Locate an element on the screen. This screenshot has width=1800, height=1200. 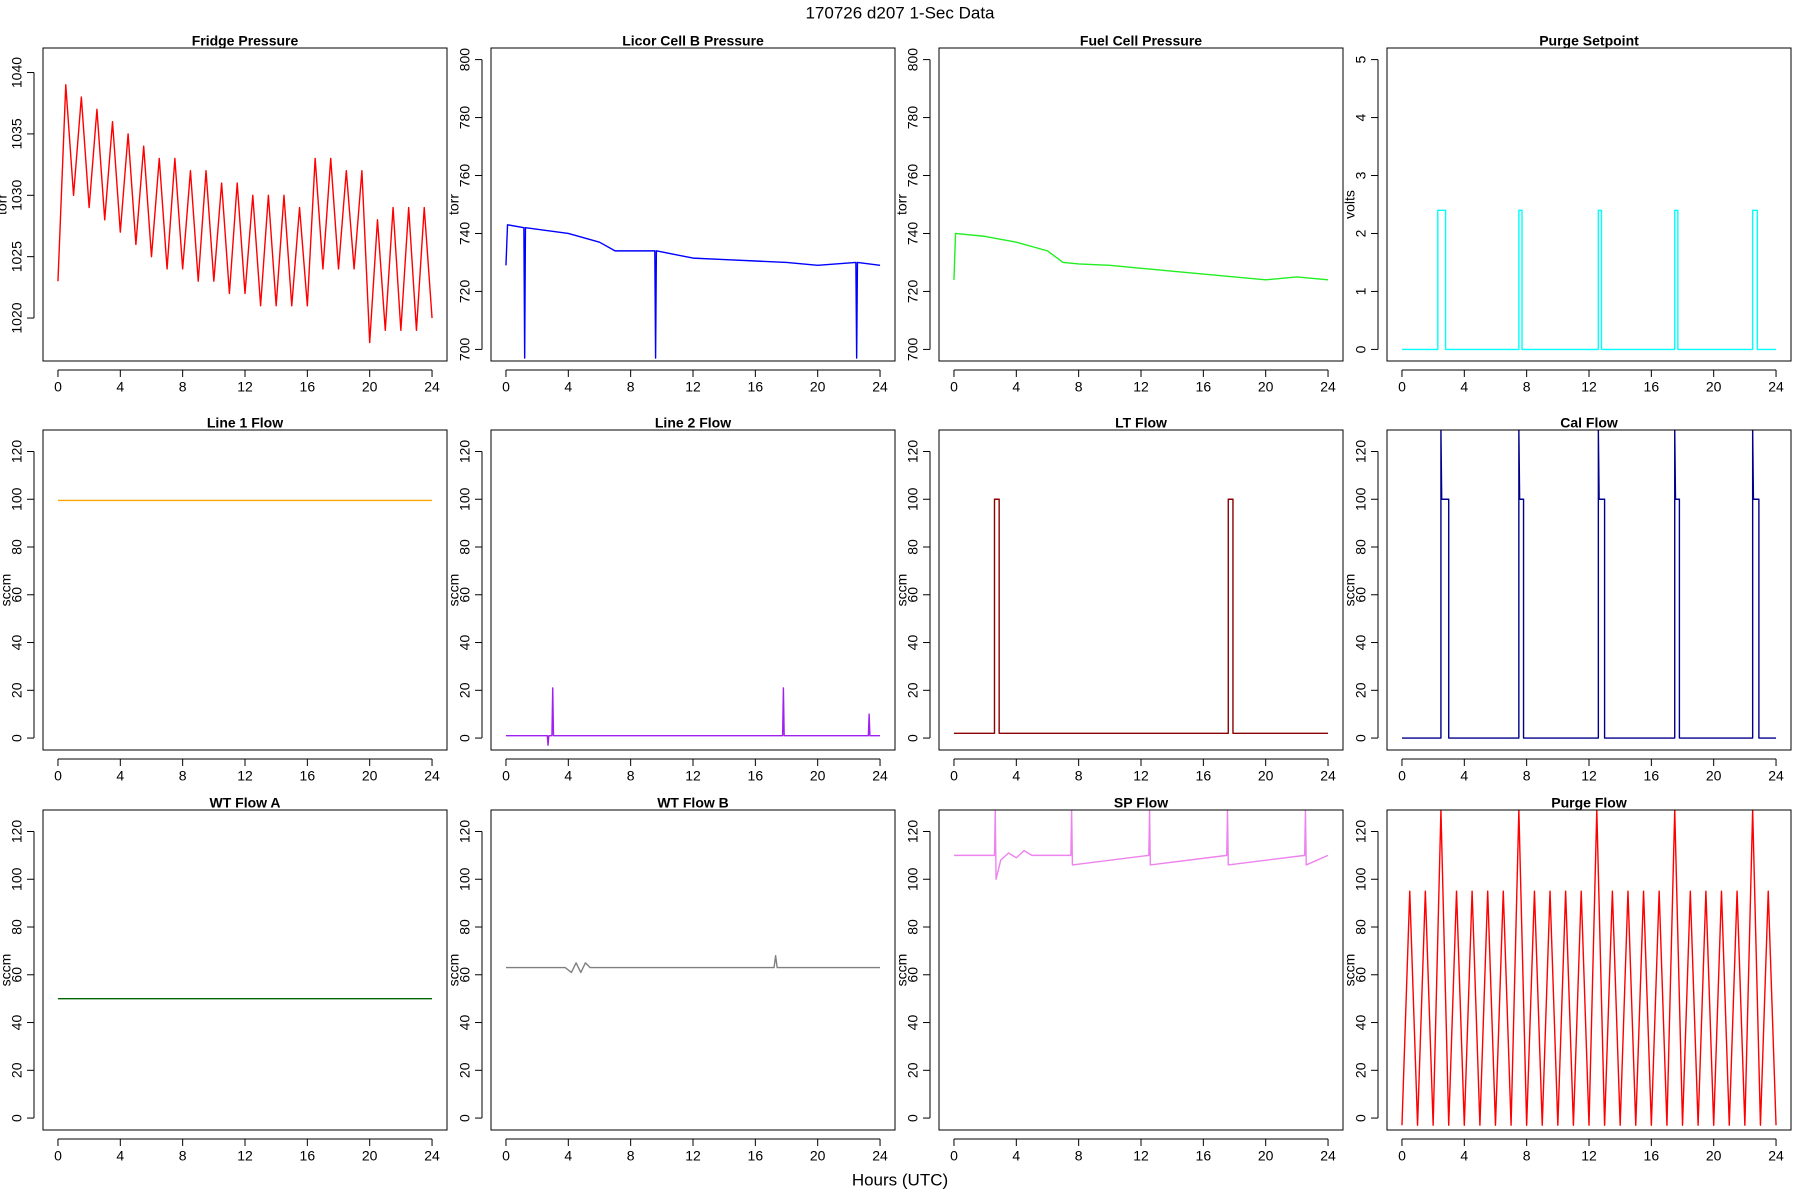
panel: Cal Flow 0 4 8 12 16 20 24 0 20 40 60 80 100 120 sccm is located at coordinates (1567, 599).